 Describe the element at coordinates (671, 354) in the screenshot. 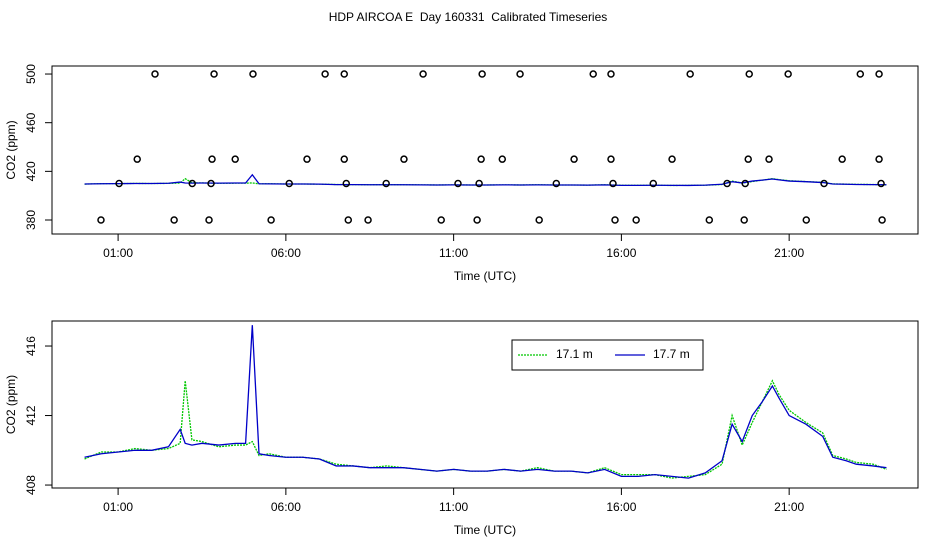

I see `legend-label: 17.7 m` at that location.